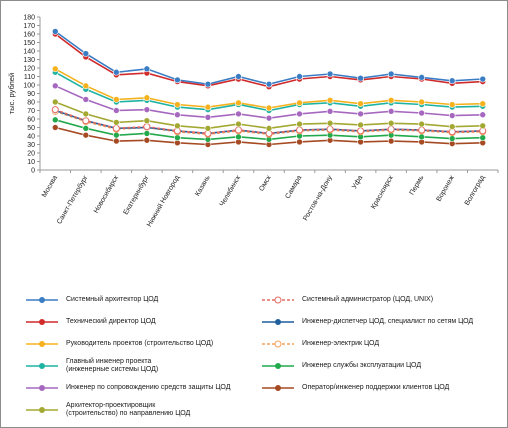  Describe the element at coordinates (31, 137) in the screenshot. I see `y-tick-label: 40` at that location.